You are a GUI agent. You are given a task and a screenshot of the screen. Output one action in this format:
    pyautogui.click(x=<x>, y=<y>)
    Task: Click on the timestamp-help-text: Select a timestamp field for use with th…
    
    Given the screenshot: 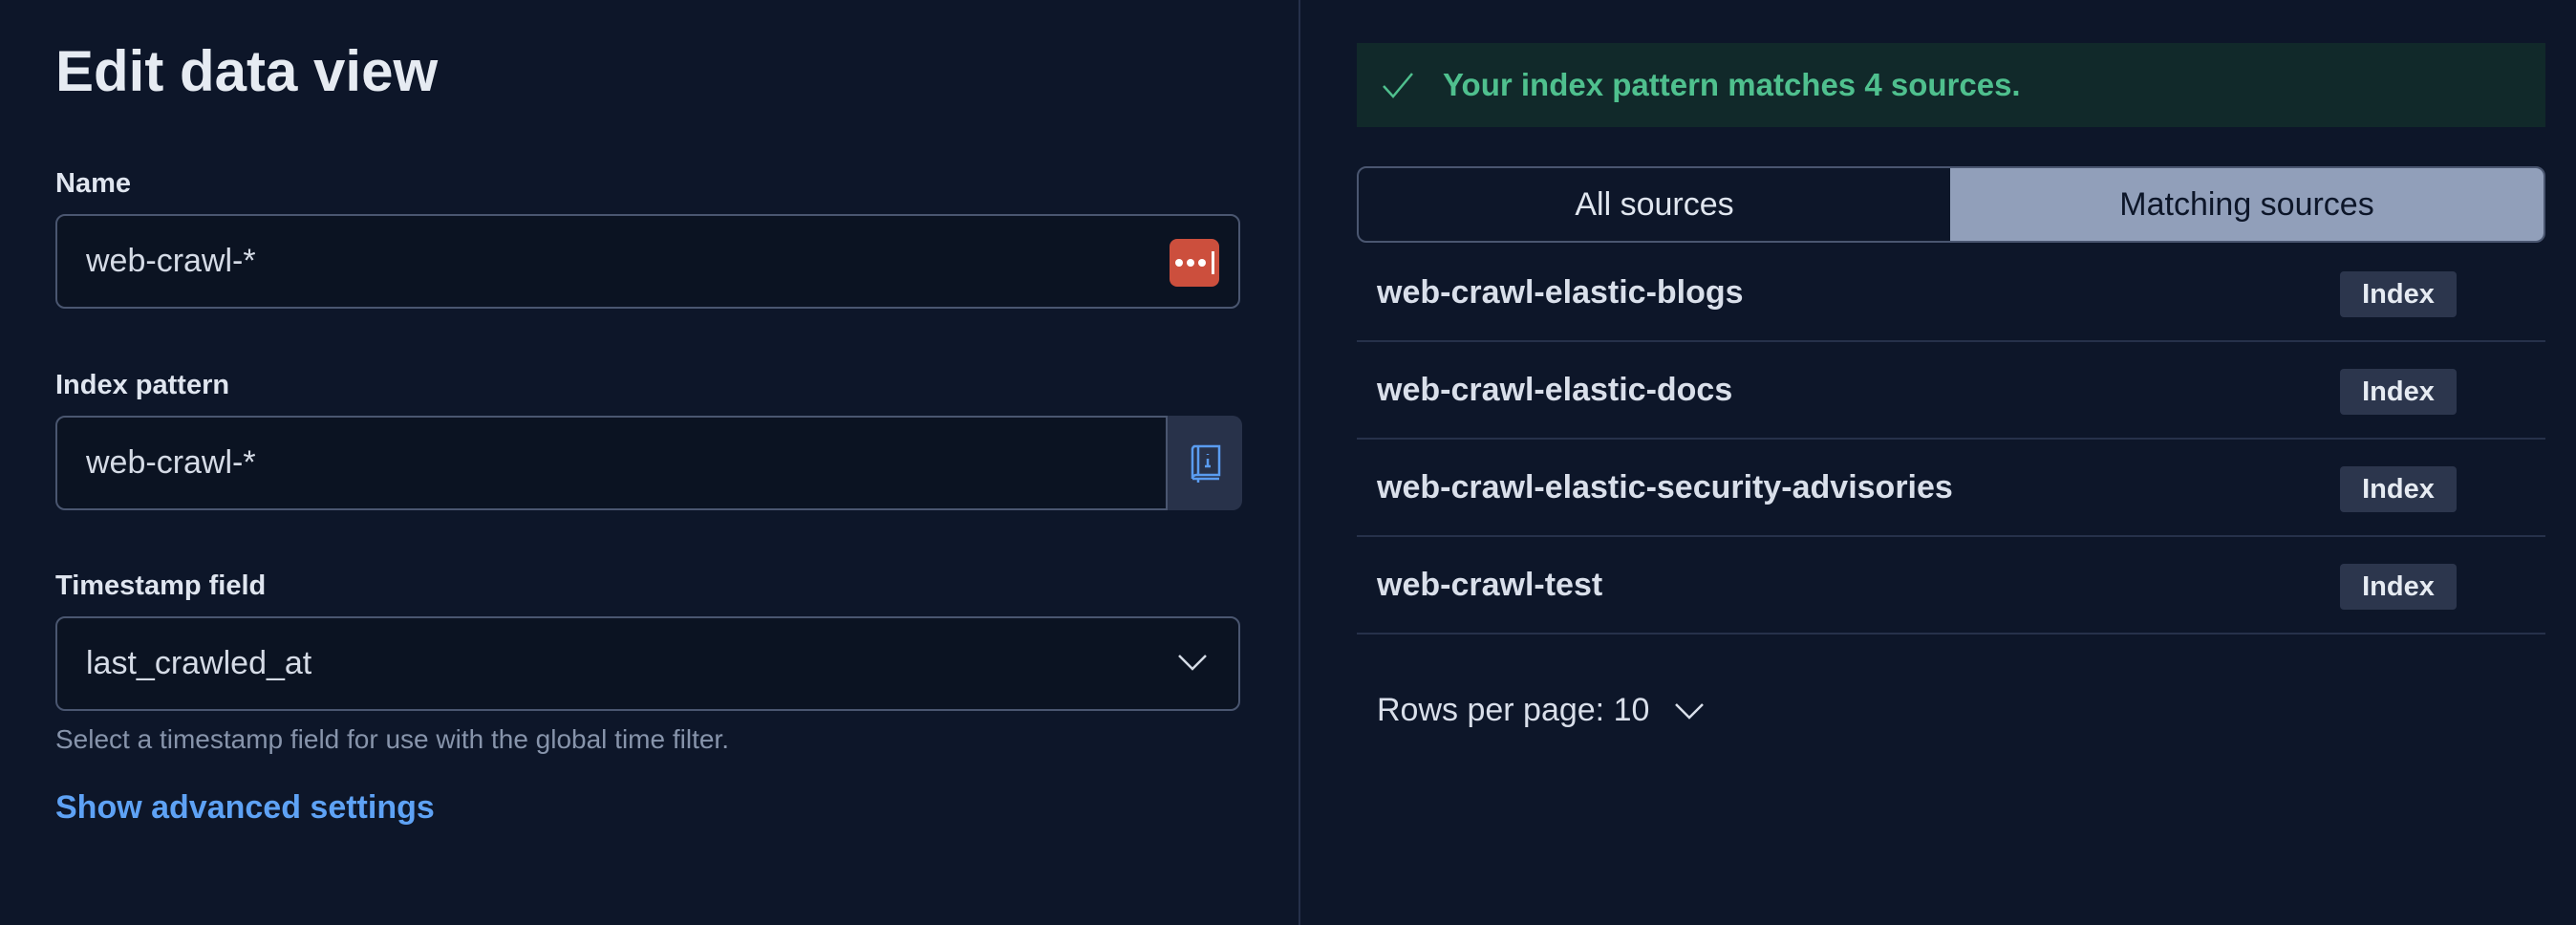 What is the action you would take?
    pyautogui.click(x=392, y=739)
    